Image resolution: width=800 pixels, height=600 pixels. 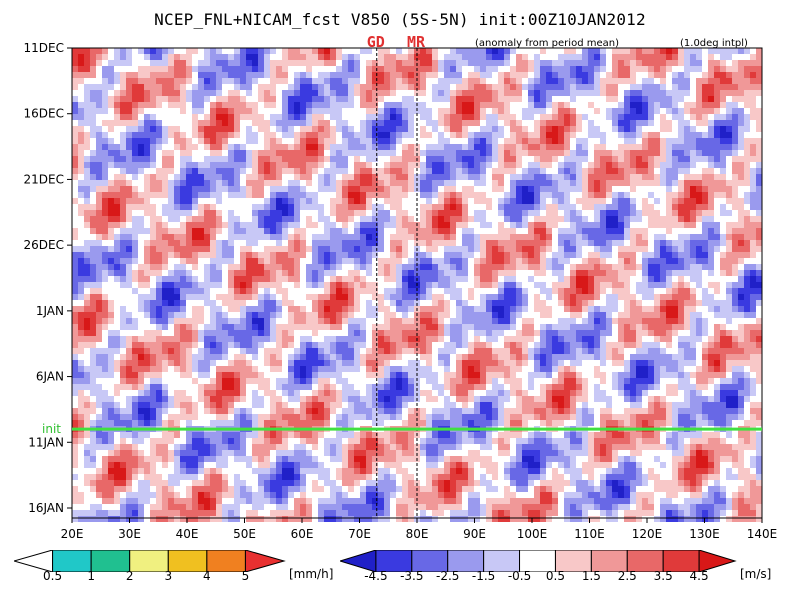 What do you see at coordinates (375, 42) in the screenshot?
I see `marker-gd-label: GD` at bounding box center [375, 42].